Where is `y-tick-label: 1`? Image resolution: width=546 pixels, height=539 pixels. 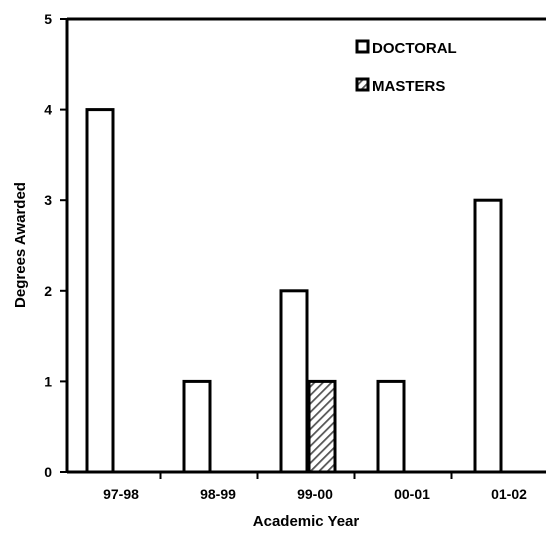
y-tick-label: 1 is located at coordinates (48, 381).